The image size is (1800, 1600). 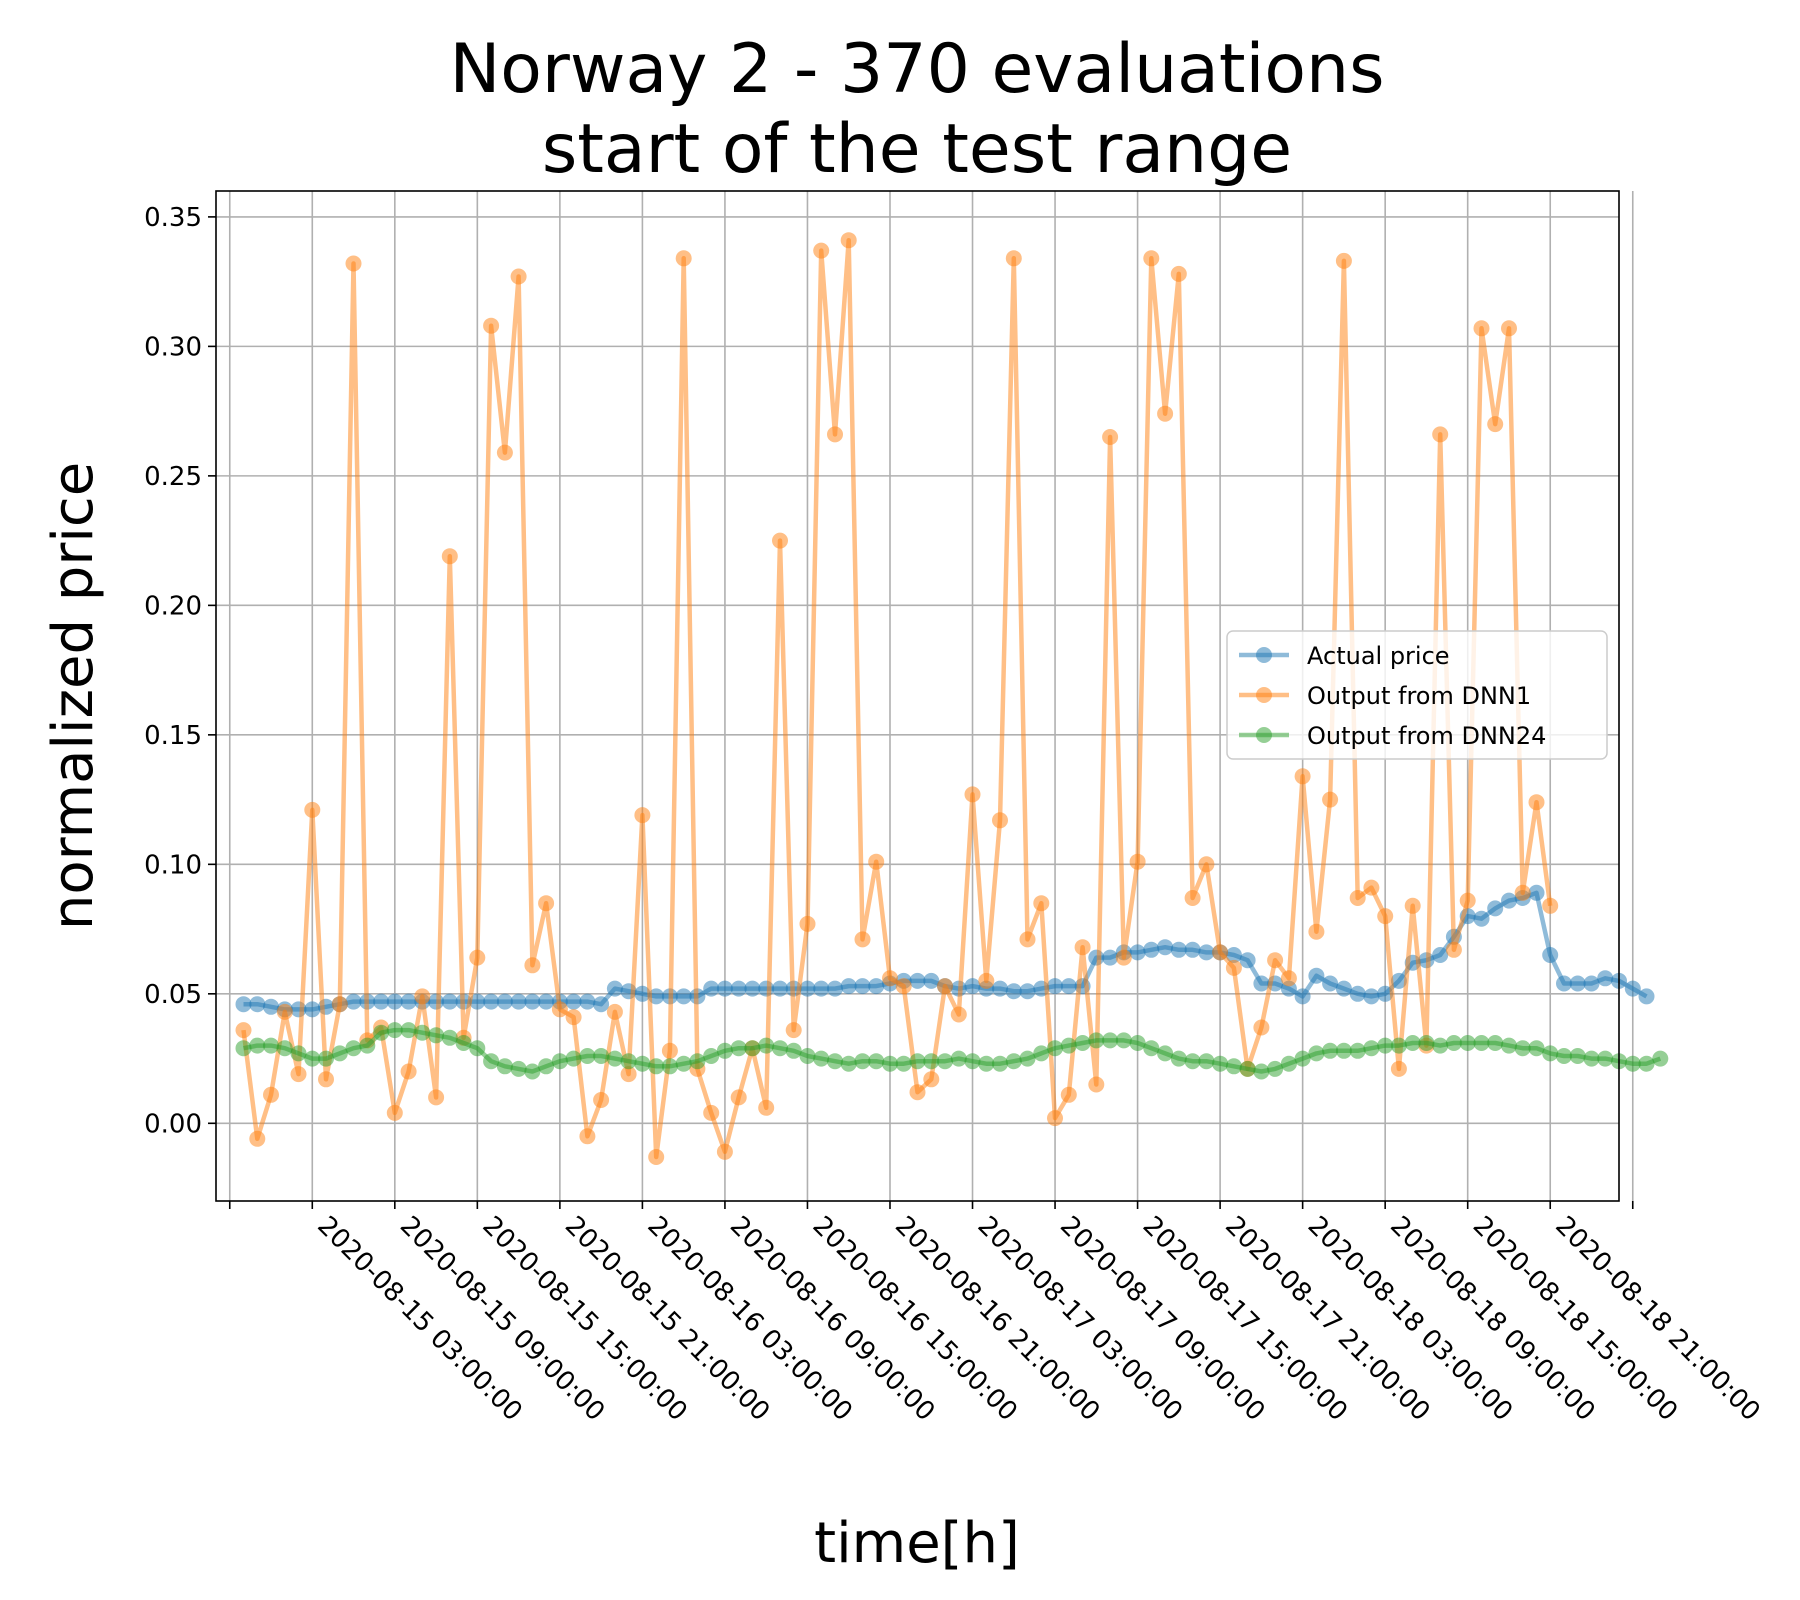 I want to click on chart-title-line-1: Norway 2 - 370 evaluations, so click(x=916, y=69).